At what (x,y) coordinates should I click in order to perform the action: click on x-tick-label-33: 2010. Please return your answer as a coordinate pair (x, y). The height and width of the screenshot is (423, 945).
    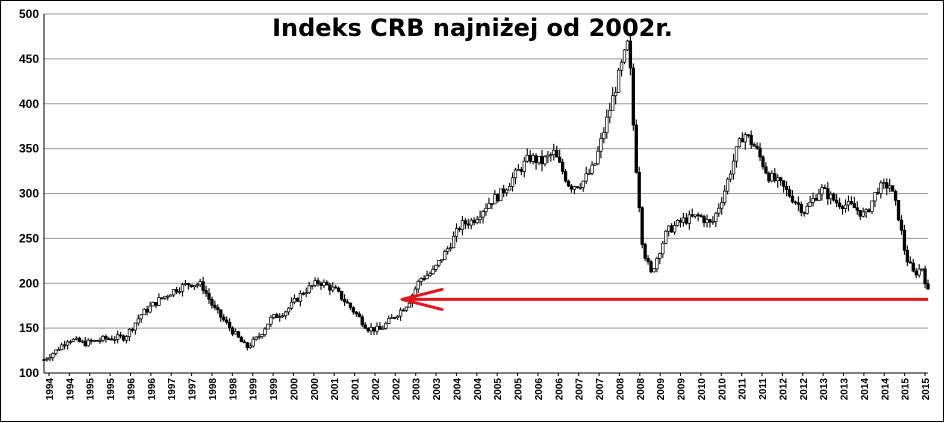
    Looking at the image, I should click on (722, 389).